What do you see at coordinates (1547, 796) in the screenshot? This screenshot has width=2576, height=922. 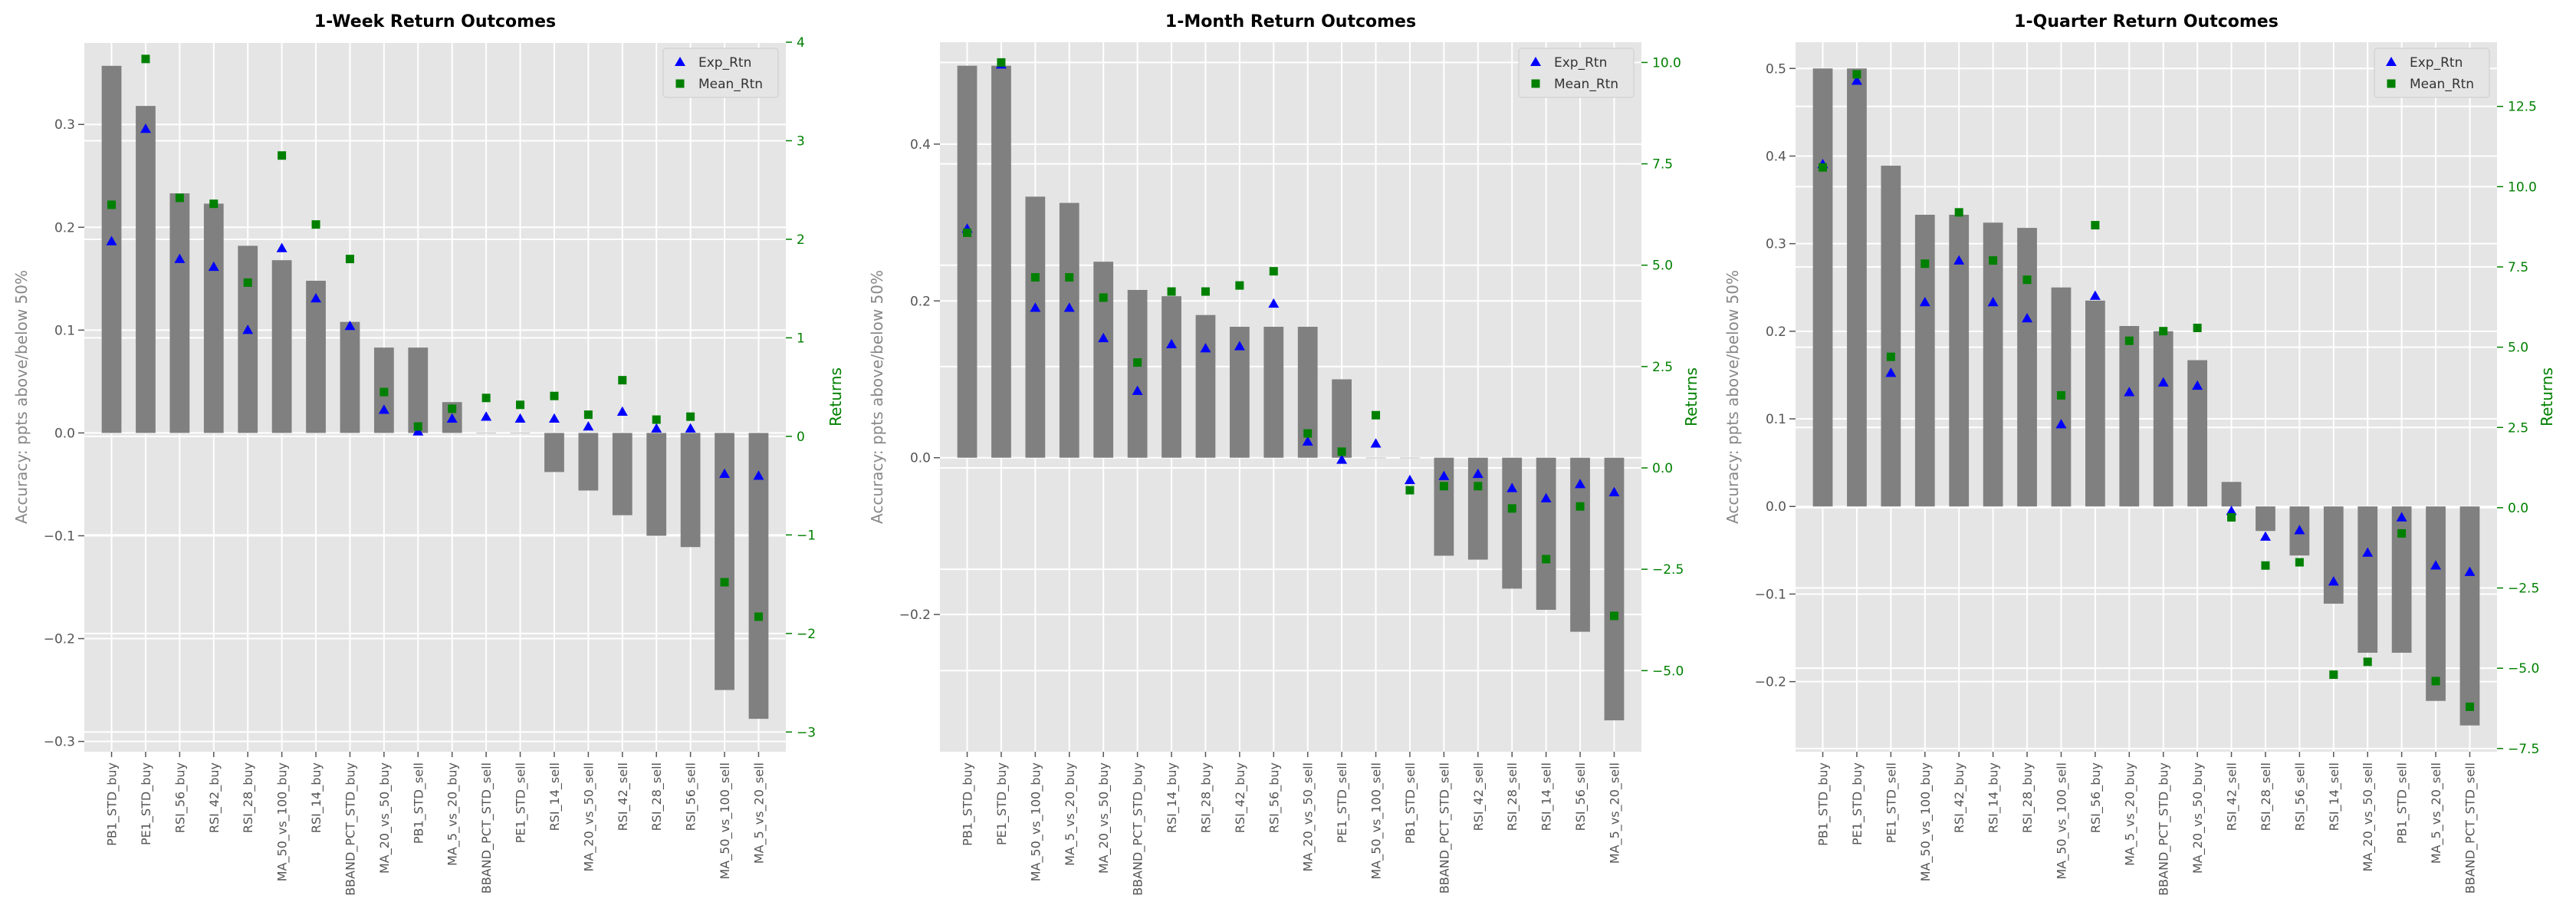 I see `x-tick-label: RSI_14_sell` at bounding box center [1547, 796].